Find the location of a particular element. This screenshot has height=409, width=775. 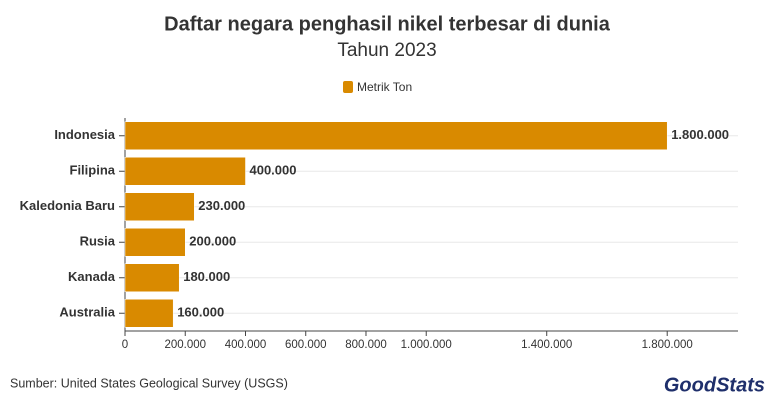

y-tick-label: Kaledonia Baru is located at coordinates (67, 205).